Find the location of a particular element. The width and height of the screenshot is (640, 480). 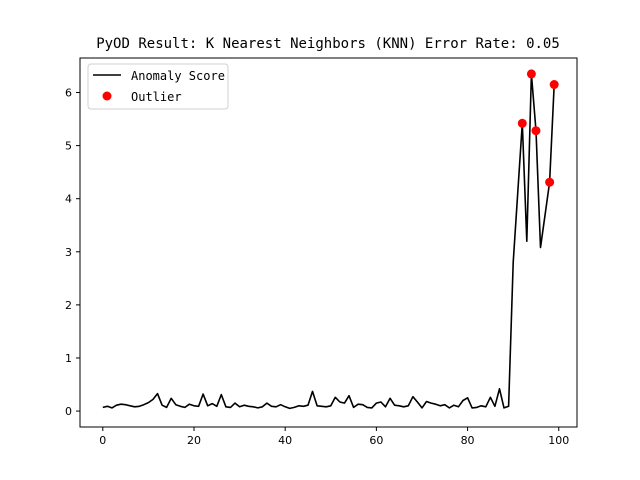

x-tick-label: 0 is located at coordinates (102, 440).